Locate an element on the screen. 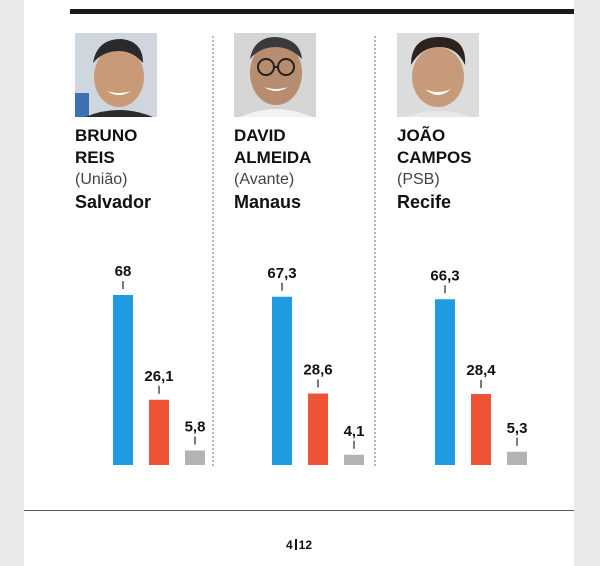 The height and width of the screenshot is (566, 600). page-number: 4 12 is located at coordinates (299, 545).